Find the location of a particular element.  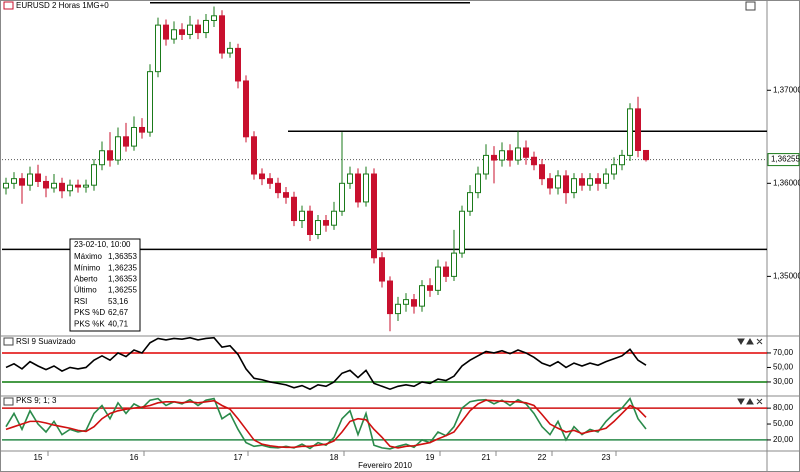

tooltip-value: 1,36235 is located at coordinates (122, 267).